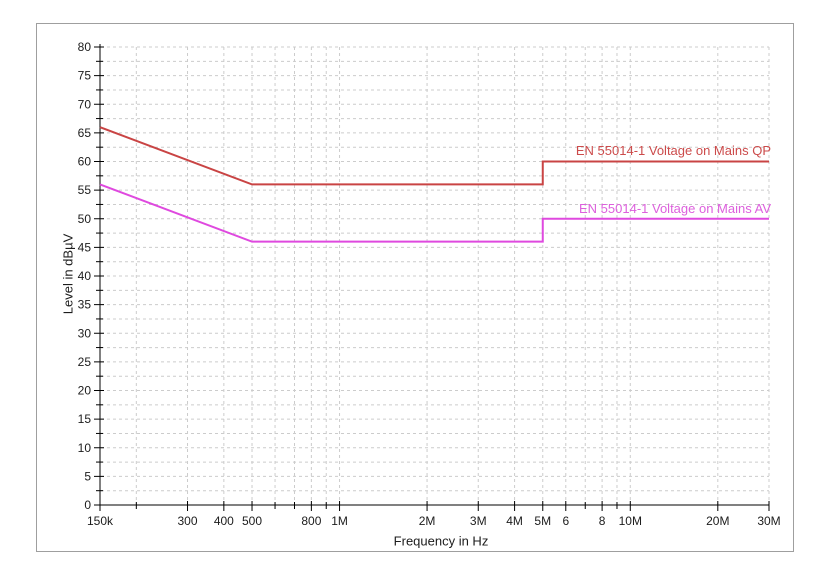 Image resolution: width=831 pixels, height=579 pixels. I want to click on svg-text: 70, so click(85, 104).